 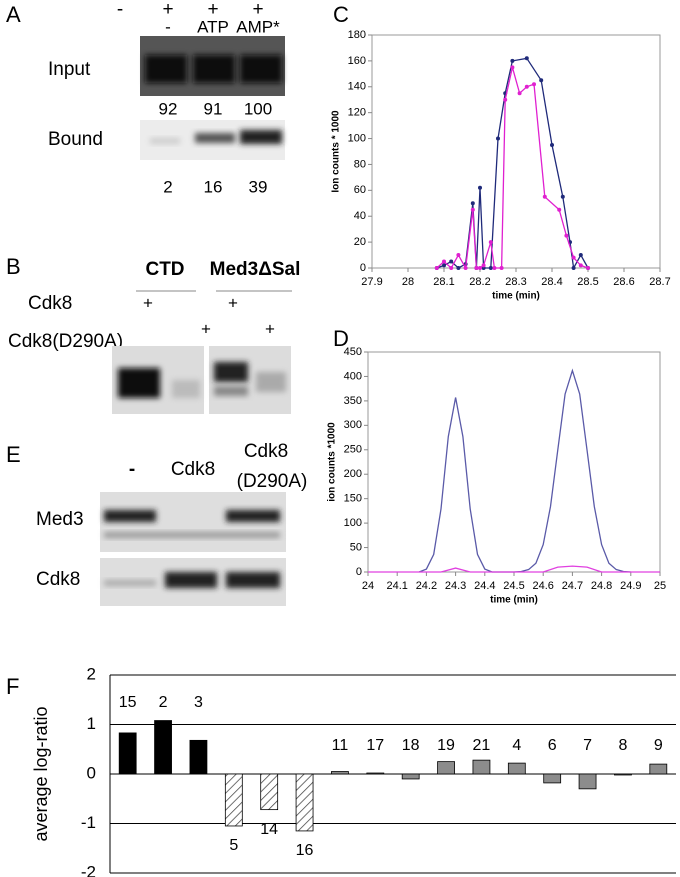 I want to click on y-tick-label: 100, so click(x=357, y=138).